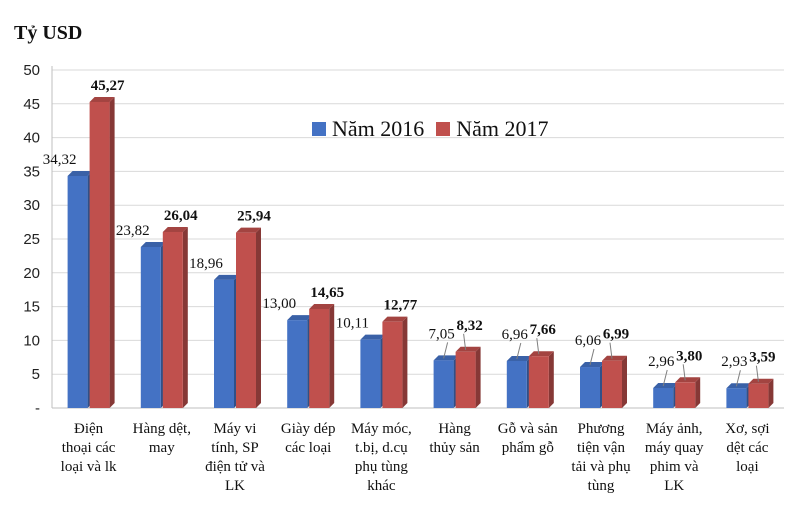  What do you see at coordinates (601, 448) in the screenshot?
I see `x-category-label-line: tiện vận` at bounding box center [601, 448].